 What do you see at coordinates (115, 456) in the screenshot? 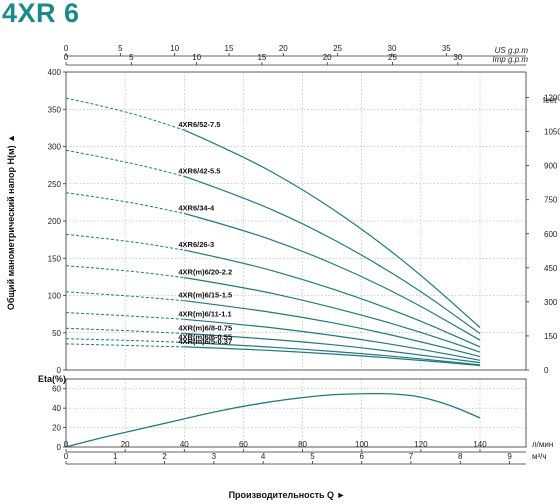
I see `m3h-tick-label: 1` at bounding box center [115, 456].